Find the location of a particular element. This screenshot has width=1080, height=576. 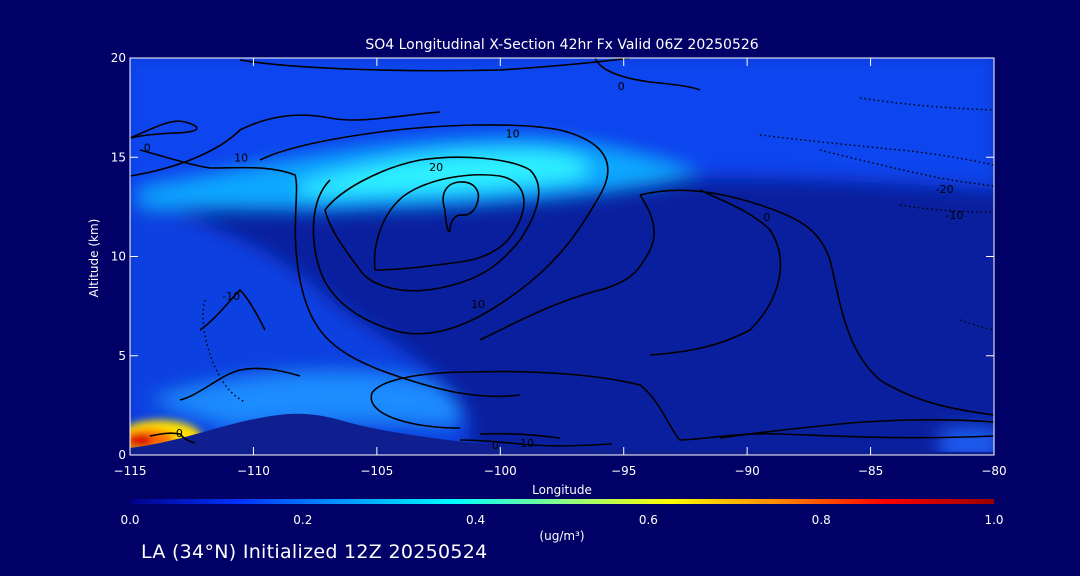

colorbar: 0.0 0.2 0.4 0.6 0.8 1.0 (ug/m³) is located at coordinates (562, 521).